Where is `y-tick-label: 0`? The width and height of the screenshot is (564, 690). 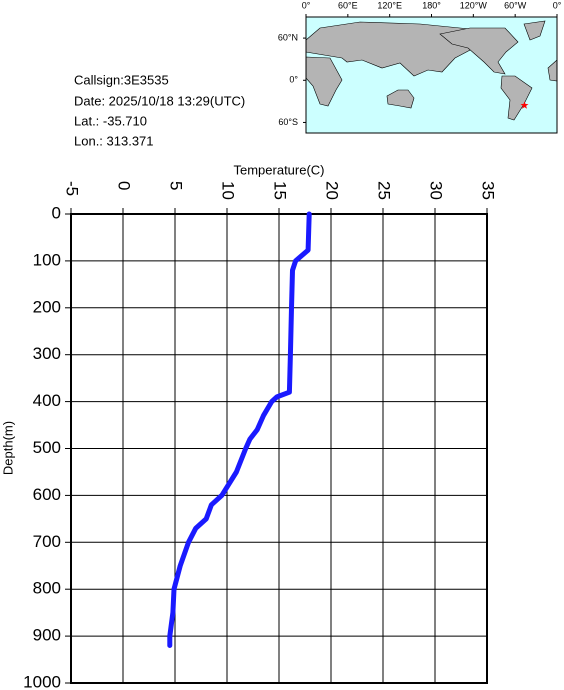
y-tick-label: 0 is located at coordinates (56, 212).